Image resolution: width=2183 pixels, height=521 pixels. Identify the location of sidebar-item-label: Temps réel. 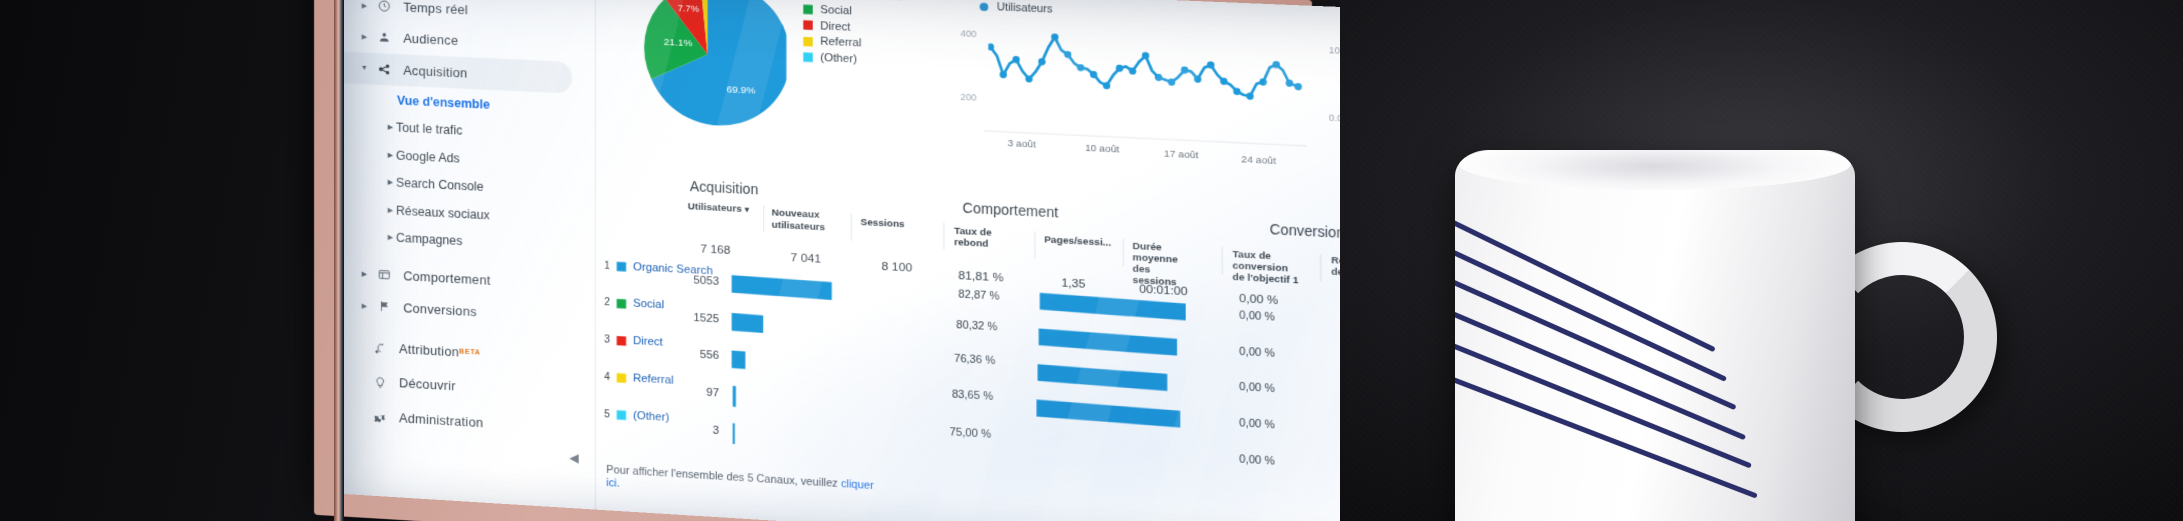
(435, 8).